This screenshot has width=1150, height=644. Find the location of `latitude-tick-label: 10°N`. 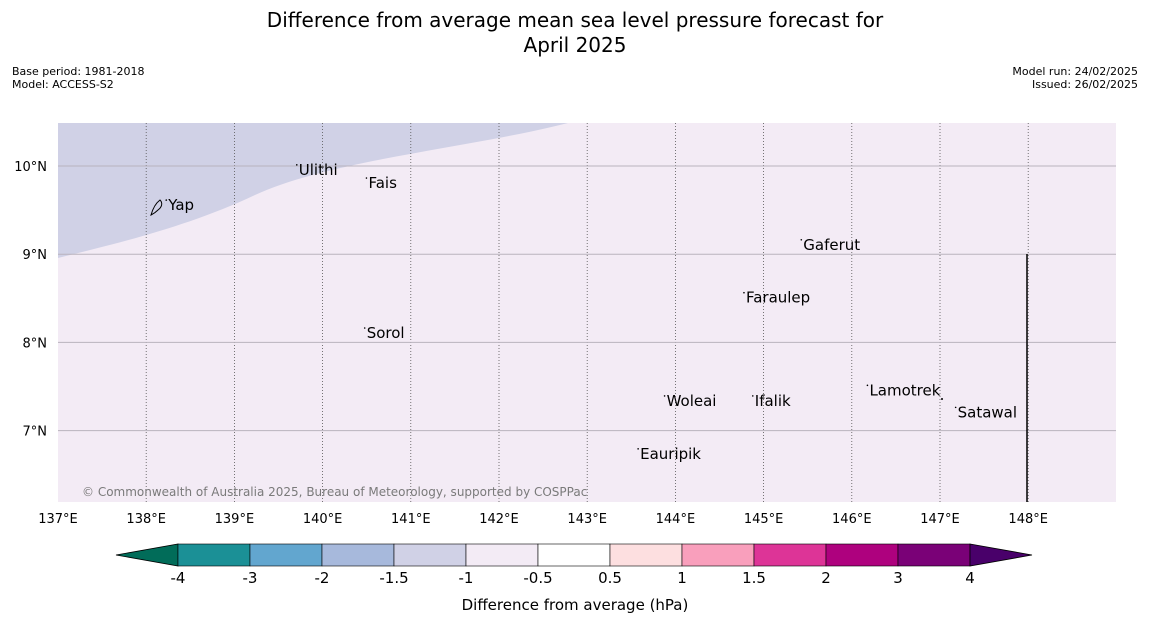

latitude-tick-label: 10°N is located at coordinates (30, 167).